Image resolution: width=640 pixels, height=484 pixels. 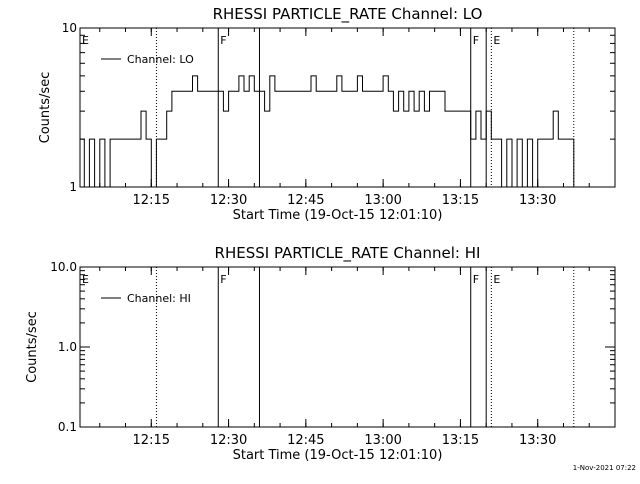 What do you see at coordinates (160, 59) in the screenshot?
I see `legend-entry: Channel: LO` at bounding box center [160, 59].